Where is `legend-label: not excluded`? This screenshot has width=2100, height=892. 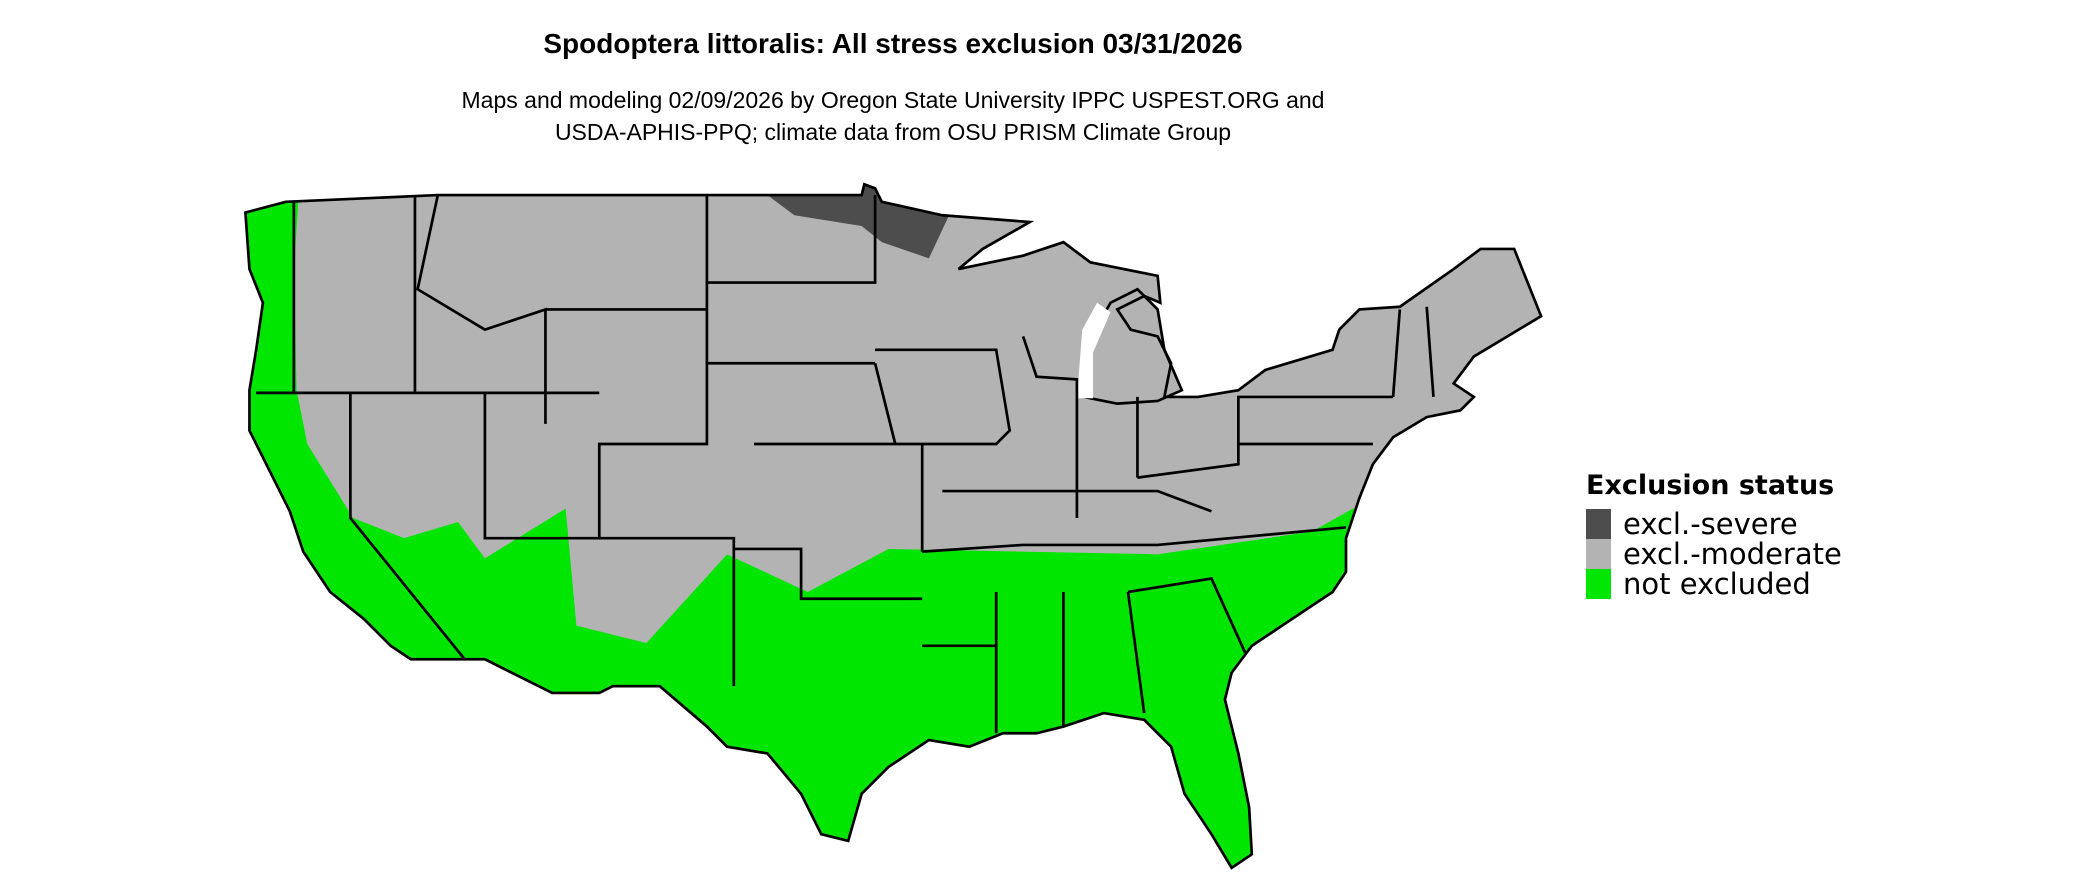 legend-label: not excluded is located at coordinates (1717, 584).